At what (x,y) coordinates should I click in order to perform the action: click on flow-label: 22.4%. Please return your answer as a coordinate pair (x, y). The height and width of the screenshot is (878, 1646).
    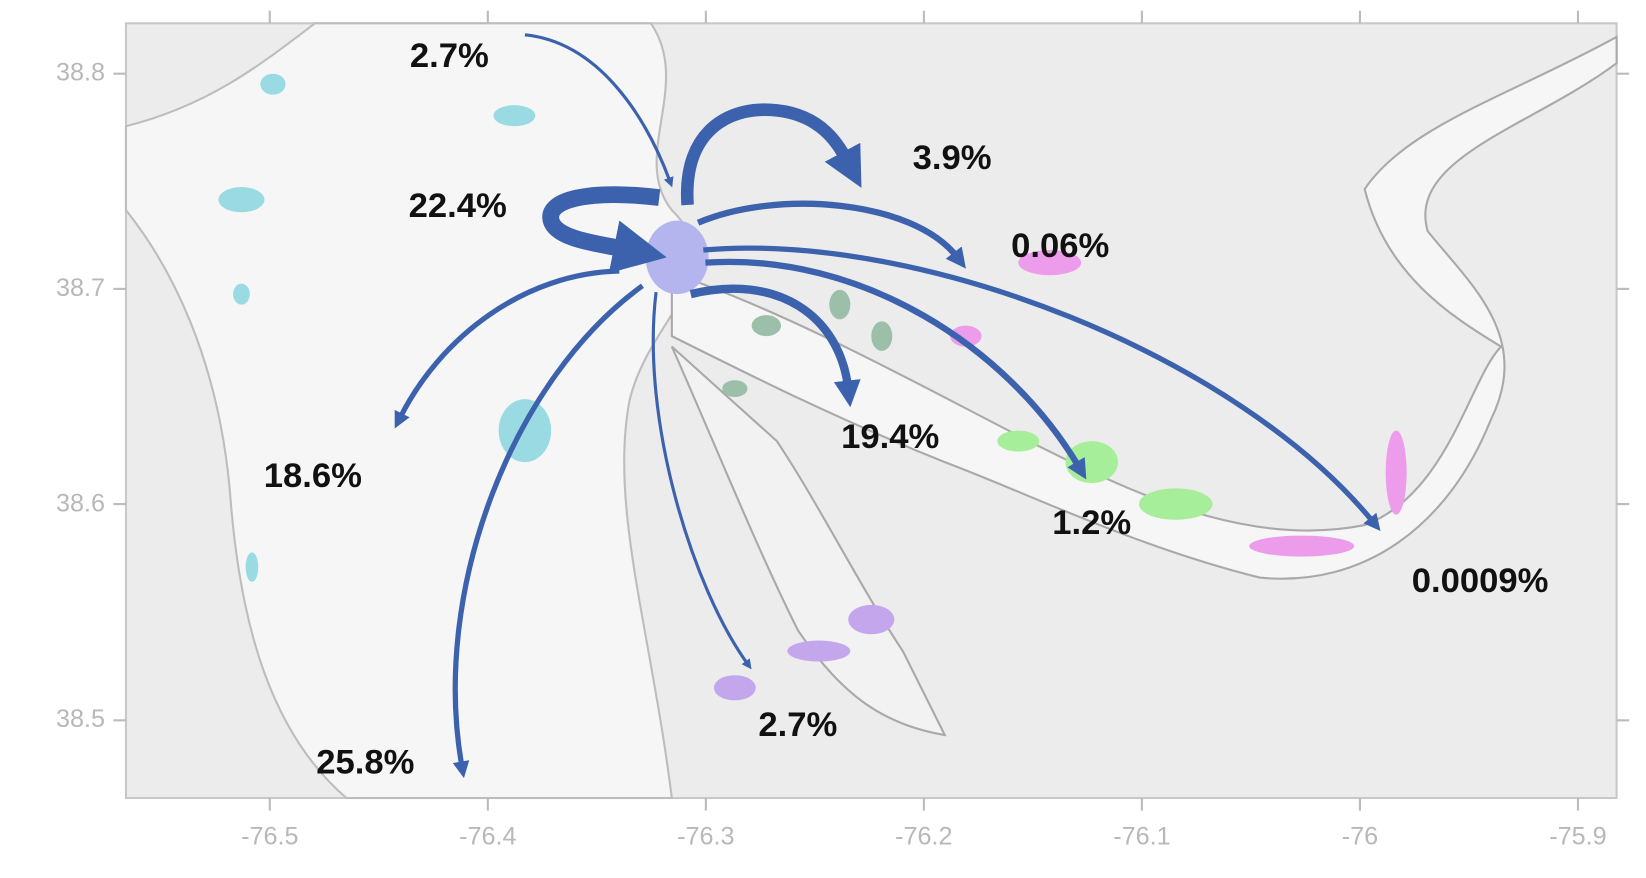
    Looking at the image, I should click on (458, 206).